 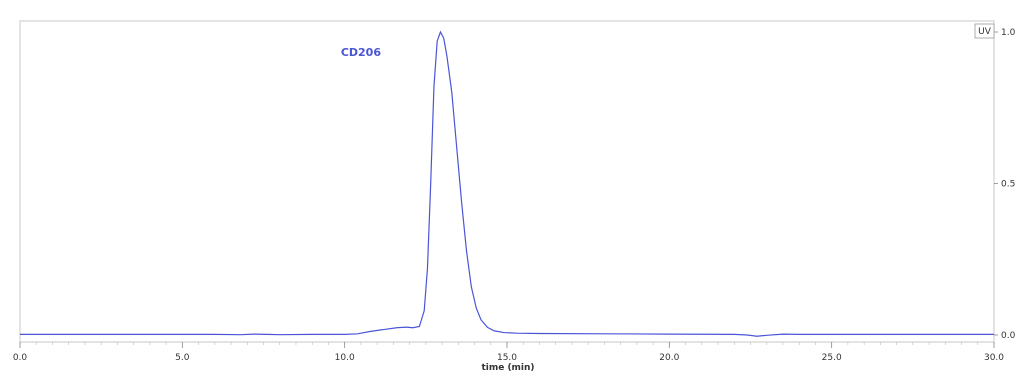 I want to click on y-ticks: 0.0 0.5 1.0, so click(x=1005, y=184).